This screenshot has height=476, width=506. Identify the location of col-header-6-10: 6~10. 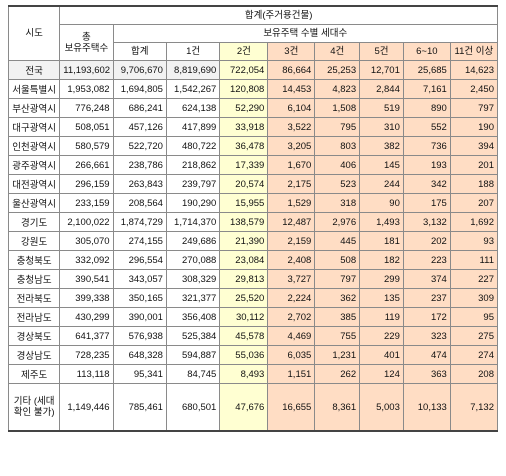
(426, 51).